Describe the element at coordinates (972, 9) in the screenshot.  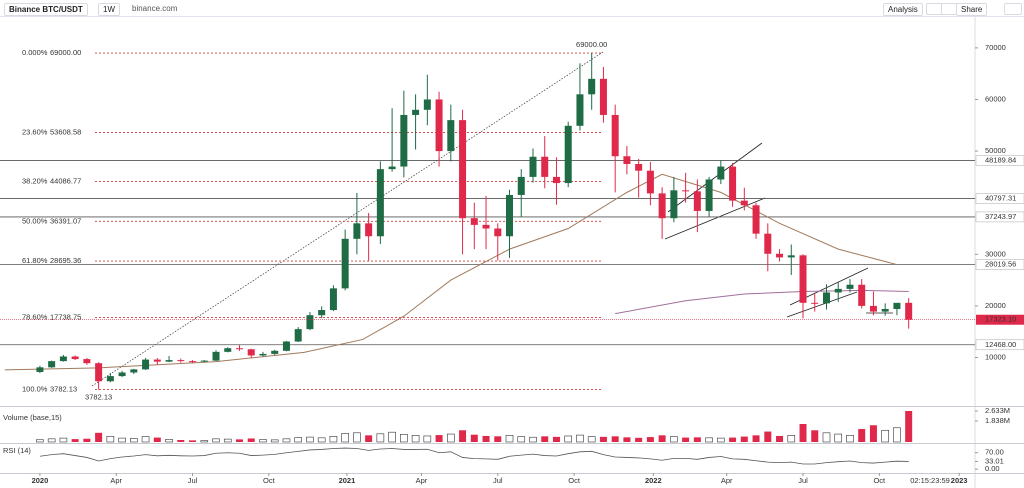
I see `share-button: Share` at that location.